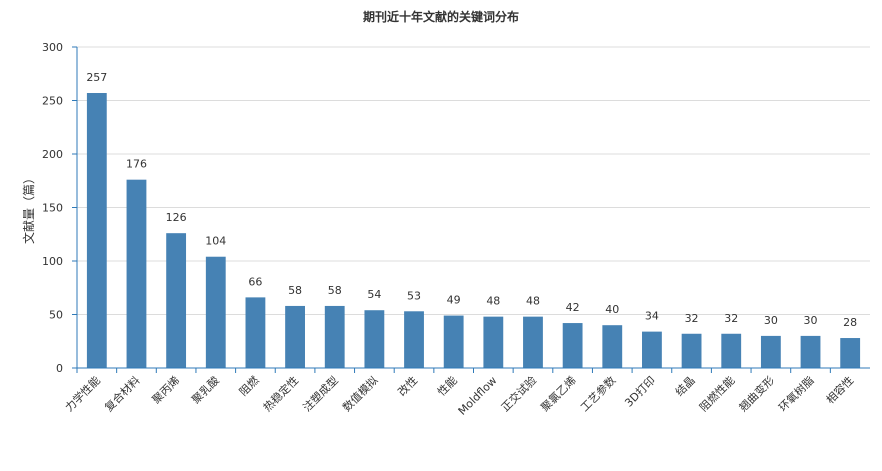  What do you see at coordinates (446, 385) in the screenshot?
I see `x-tick-label: 性能` at bounding box center [446, 385].